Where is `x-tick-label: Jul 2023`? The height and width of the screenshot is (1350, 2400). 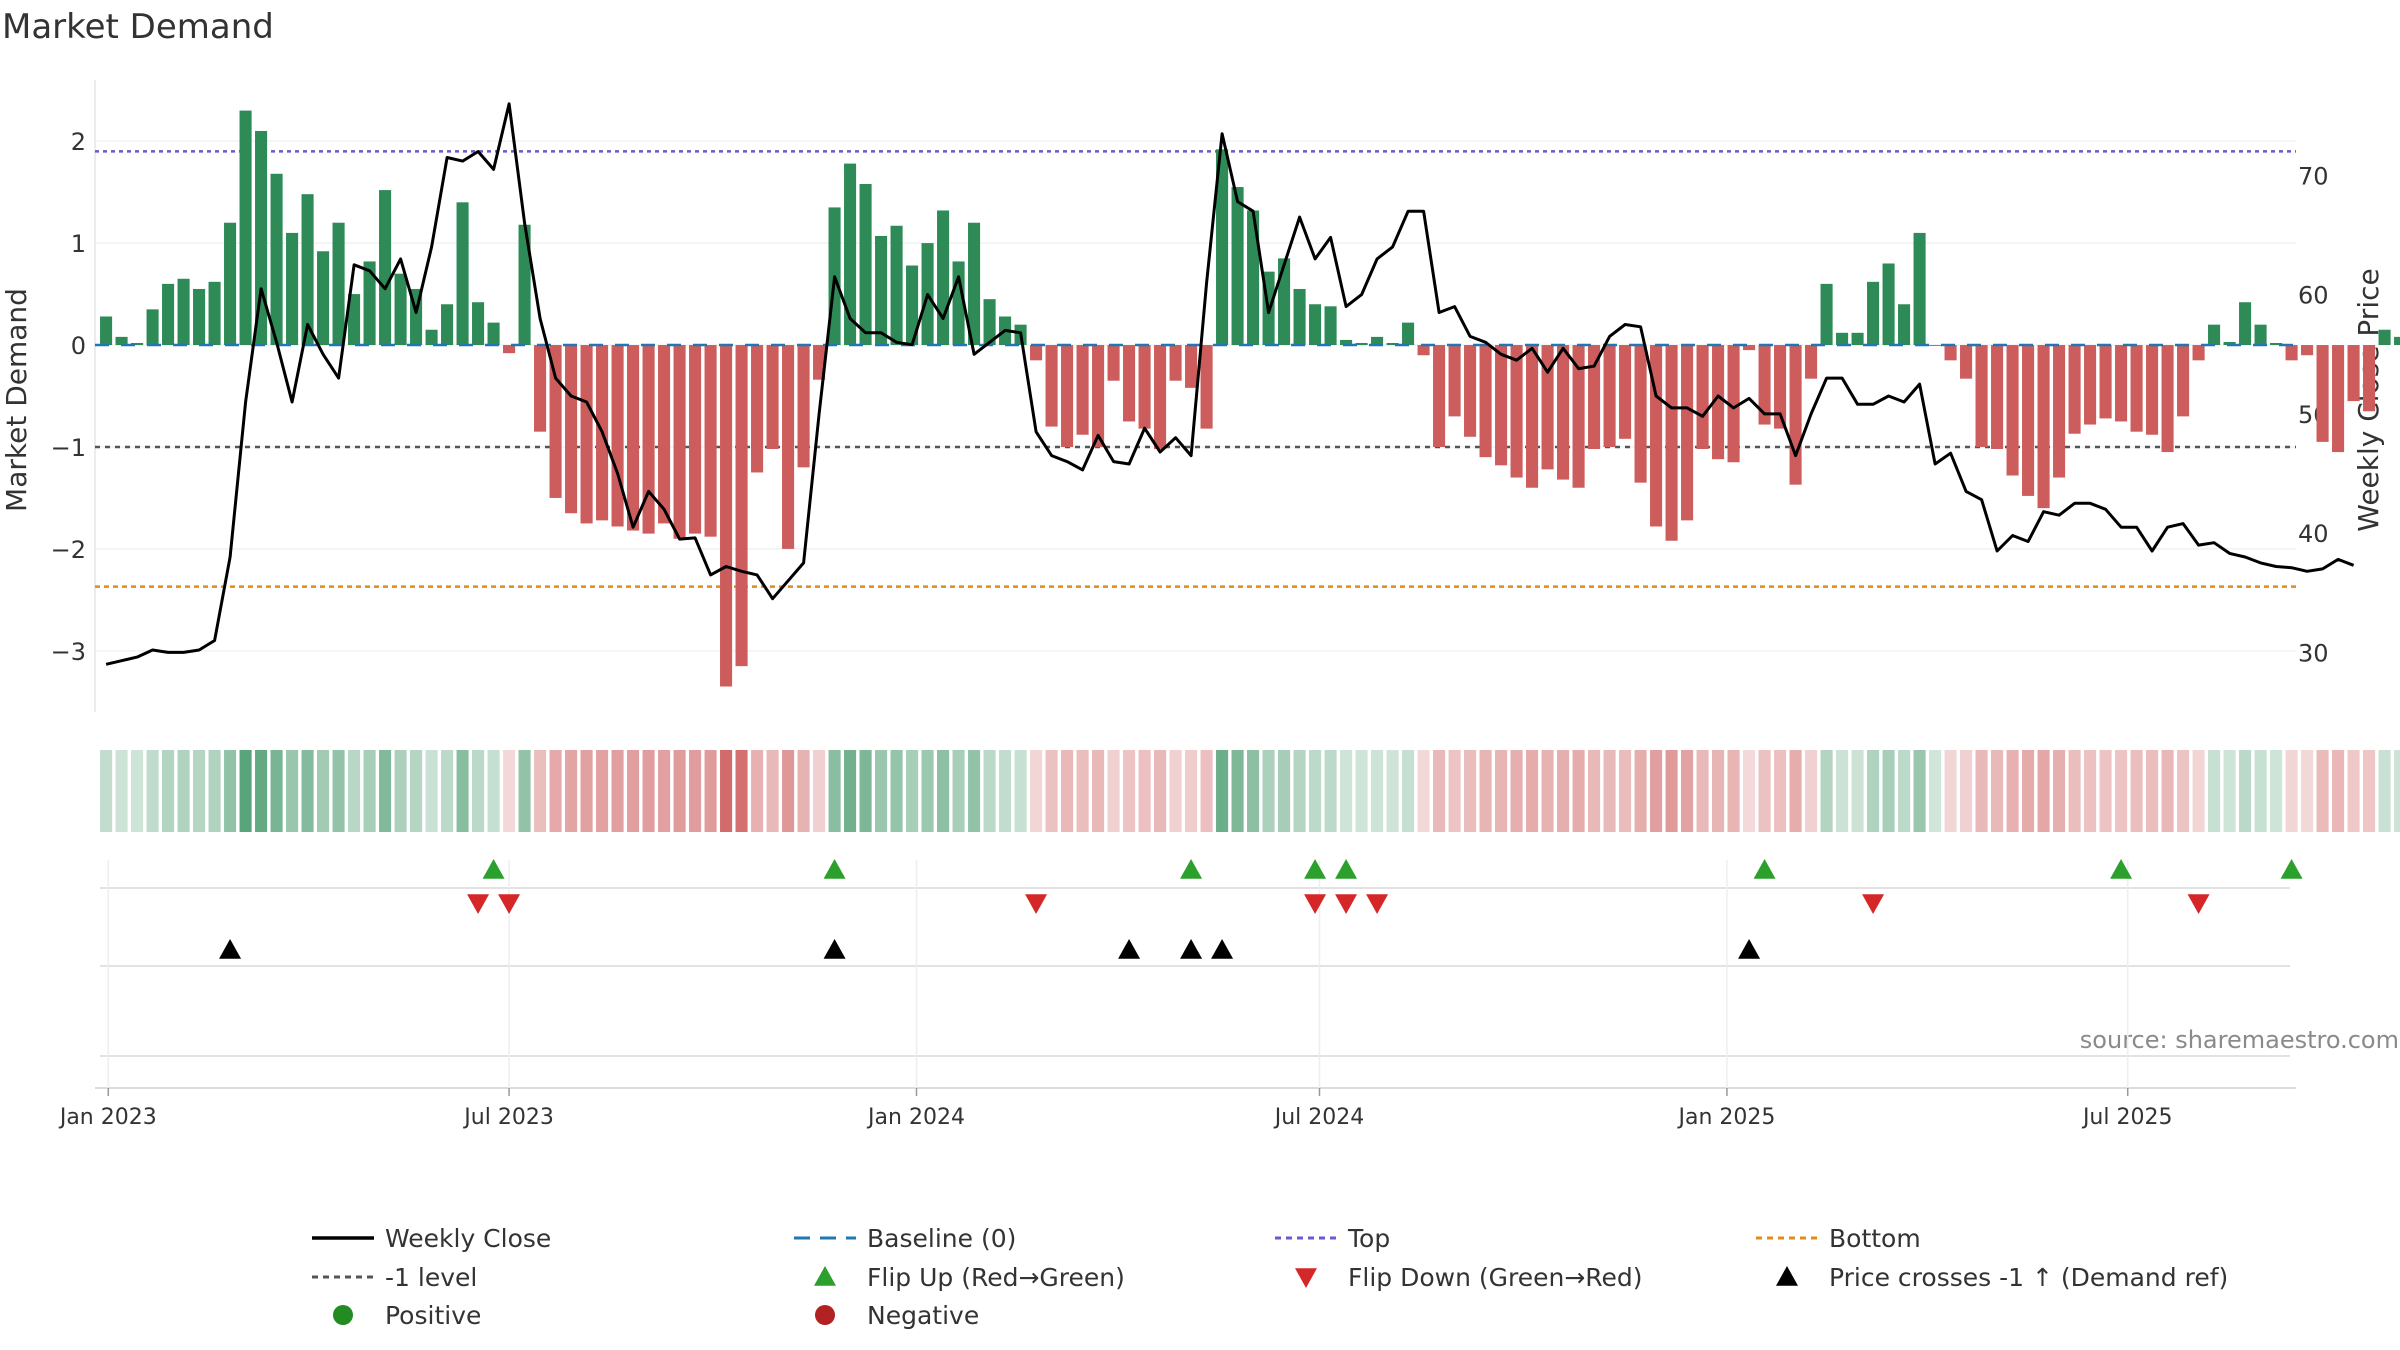
x-tick-label: Jul 2023 is located at coordinates (508, 1117).